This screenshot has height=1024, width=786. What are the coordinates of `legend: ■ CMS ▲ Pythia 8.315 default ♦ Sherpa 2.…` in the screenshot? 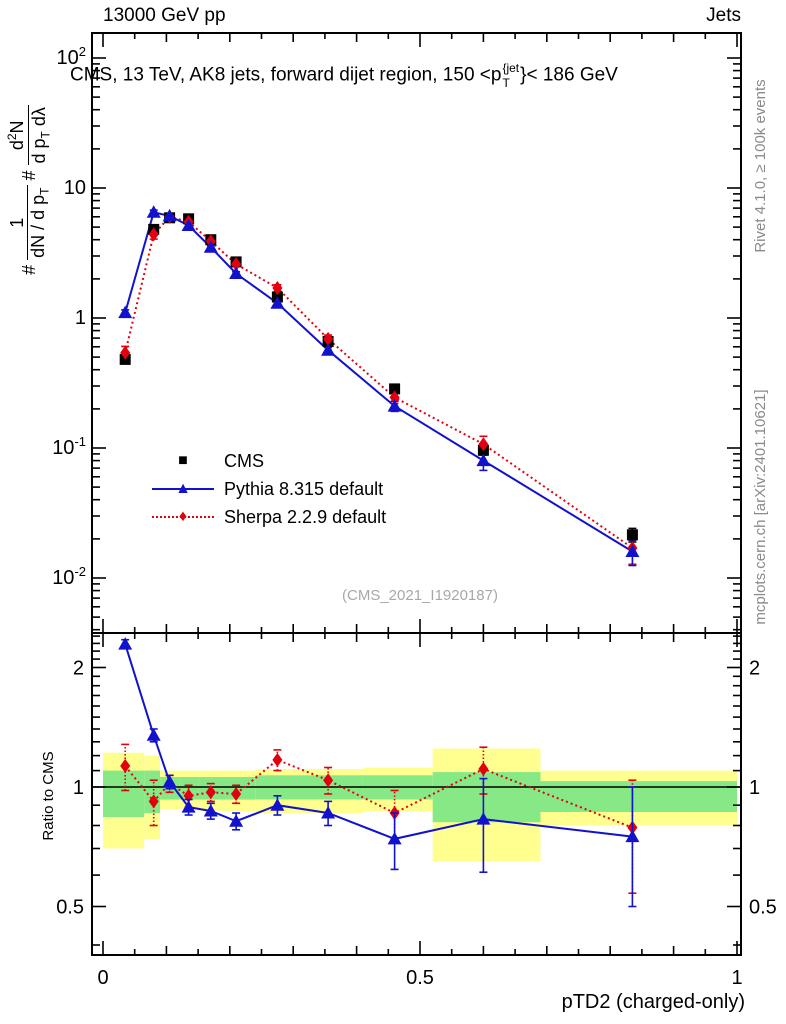 It's located at (269, 489).